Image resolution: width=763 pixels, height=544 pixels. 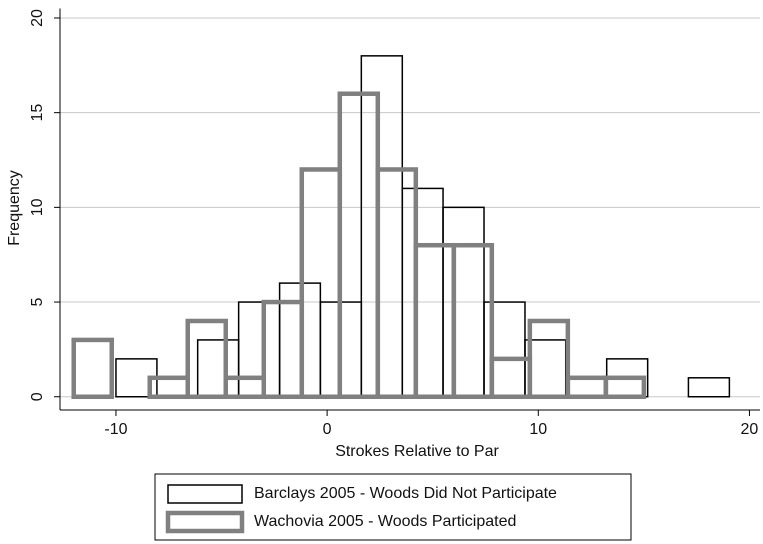 I want to click on y-tick-label: 0, so click(x=37, y=396).